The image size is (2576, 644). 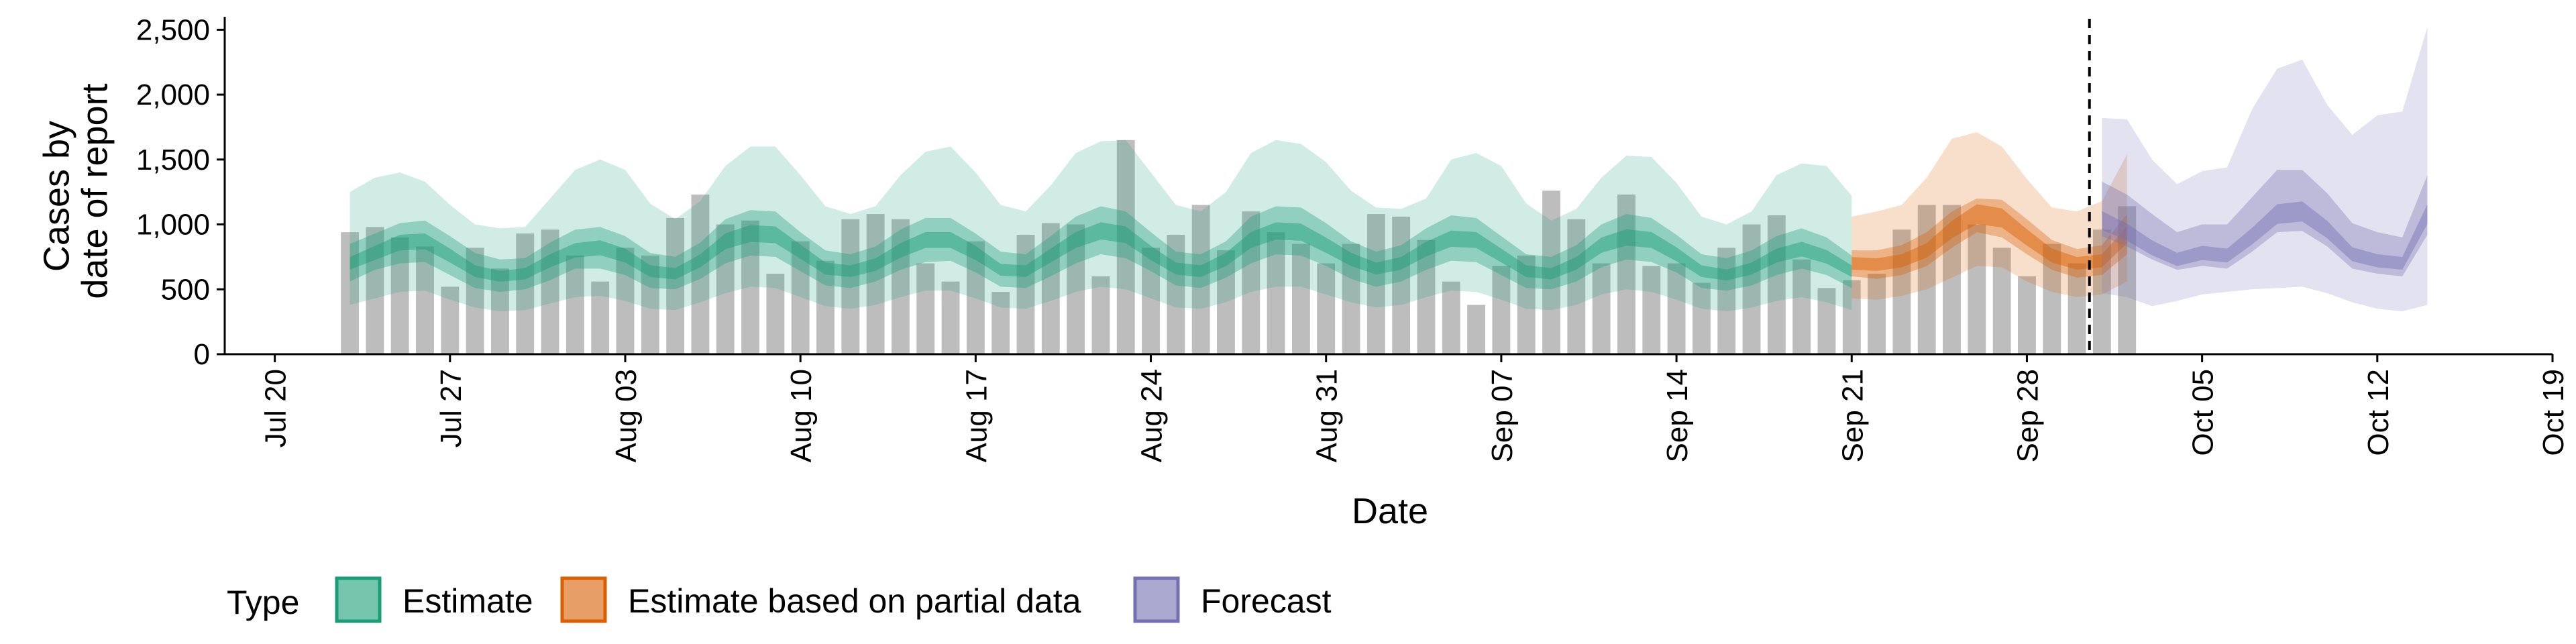 What do you see at coordinates (202, 354) in the screenshot?
I see `y-tick-label: 0` at bounding box center [202, 354].